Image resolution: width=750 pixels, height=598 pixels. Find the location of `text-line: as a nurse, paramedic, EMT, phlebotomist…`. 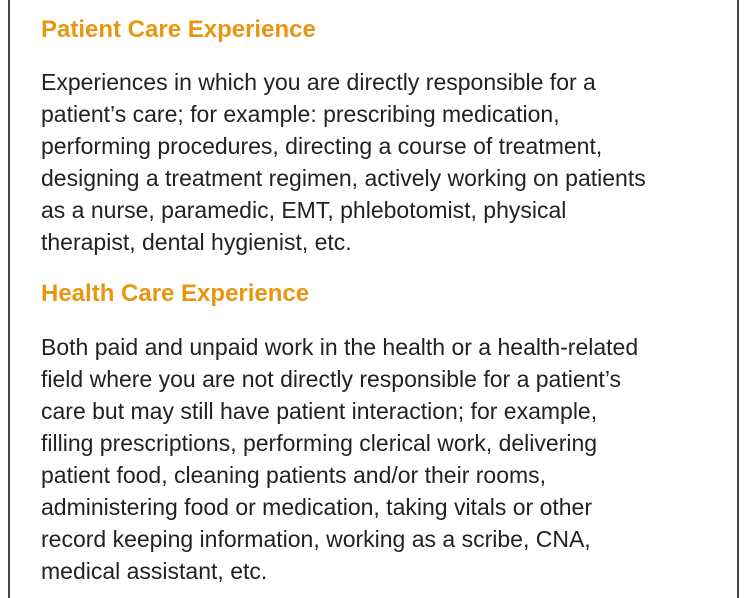

text-line: as a nurse, paramedic, EMT, phlebotomist… is located at coordinates (304, 210).